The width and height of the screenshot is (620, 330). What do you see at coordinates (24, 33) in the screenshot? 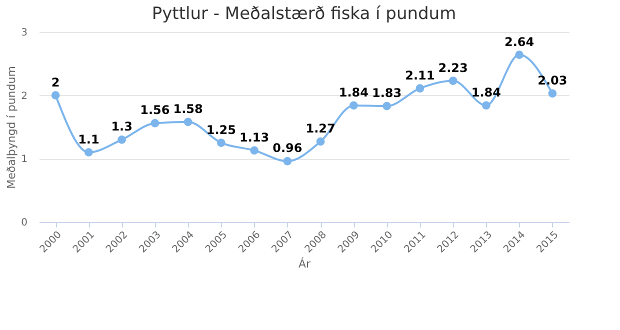
I see `y-tick-label: 3` at bounding box center [24, 33].